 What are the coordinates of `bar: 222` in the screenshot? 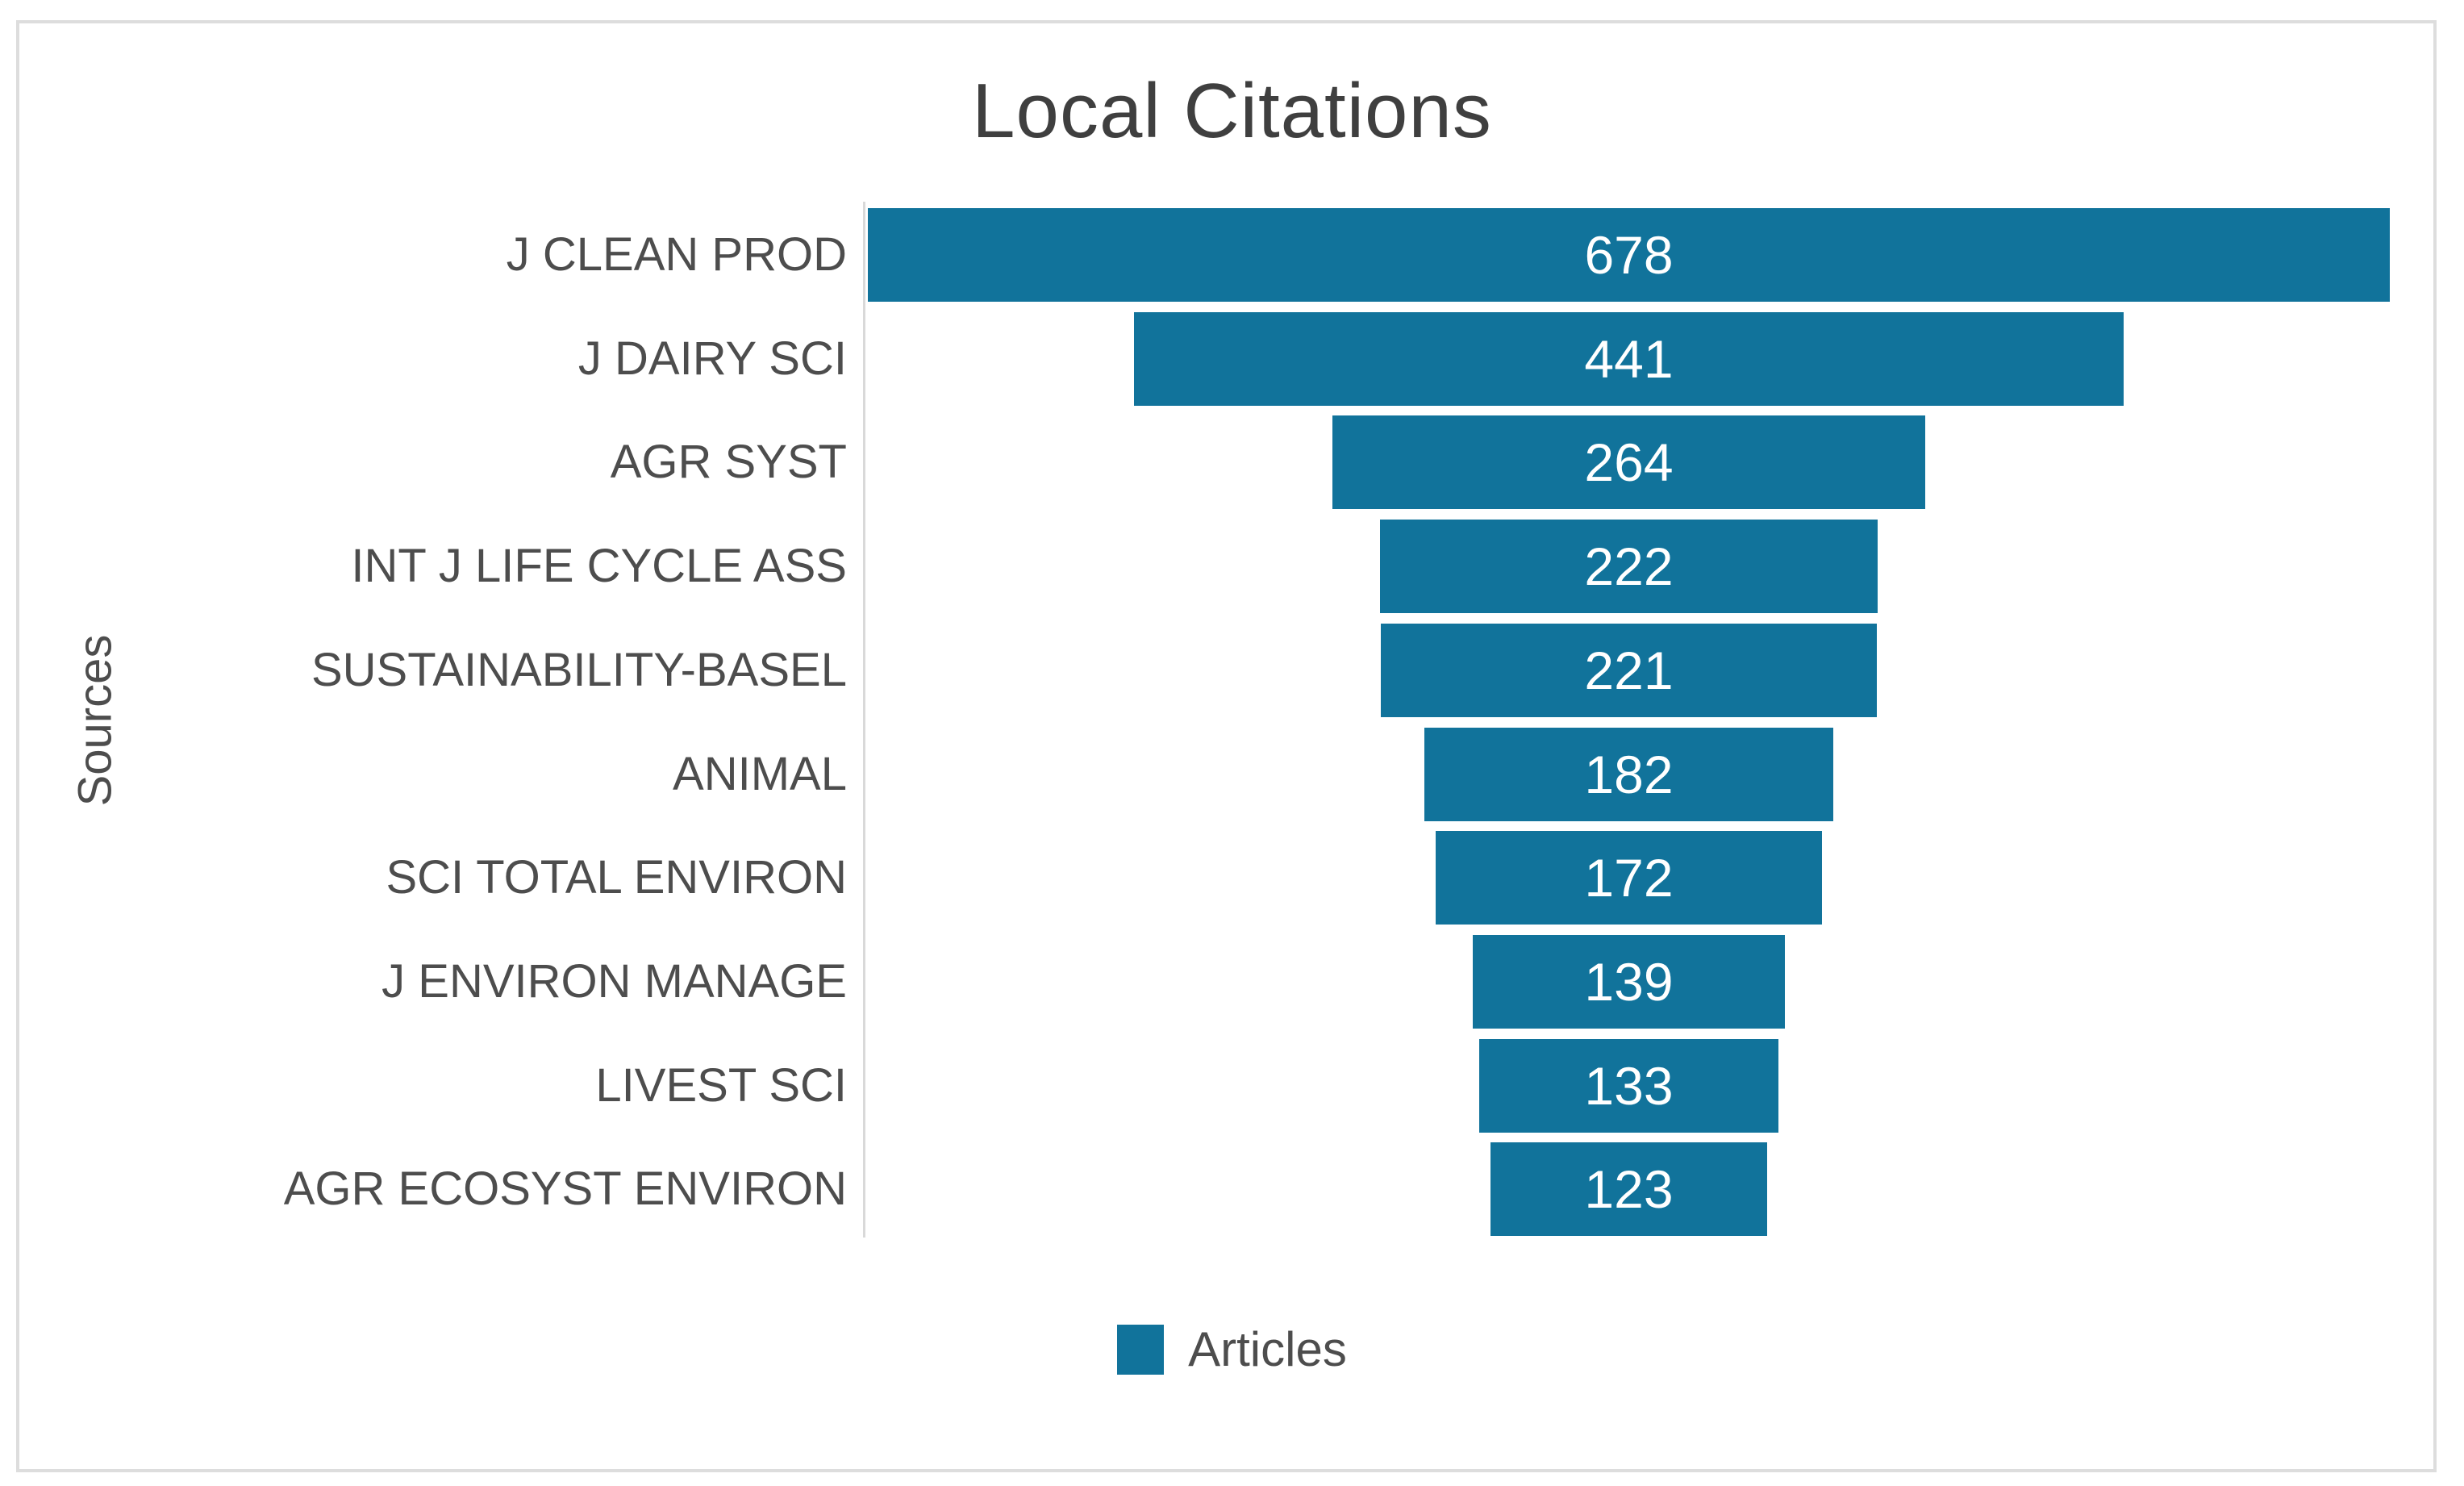 It's located at (1628, 567).